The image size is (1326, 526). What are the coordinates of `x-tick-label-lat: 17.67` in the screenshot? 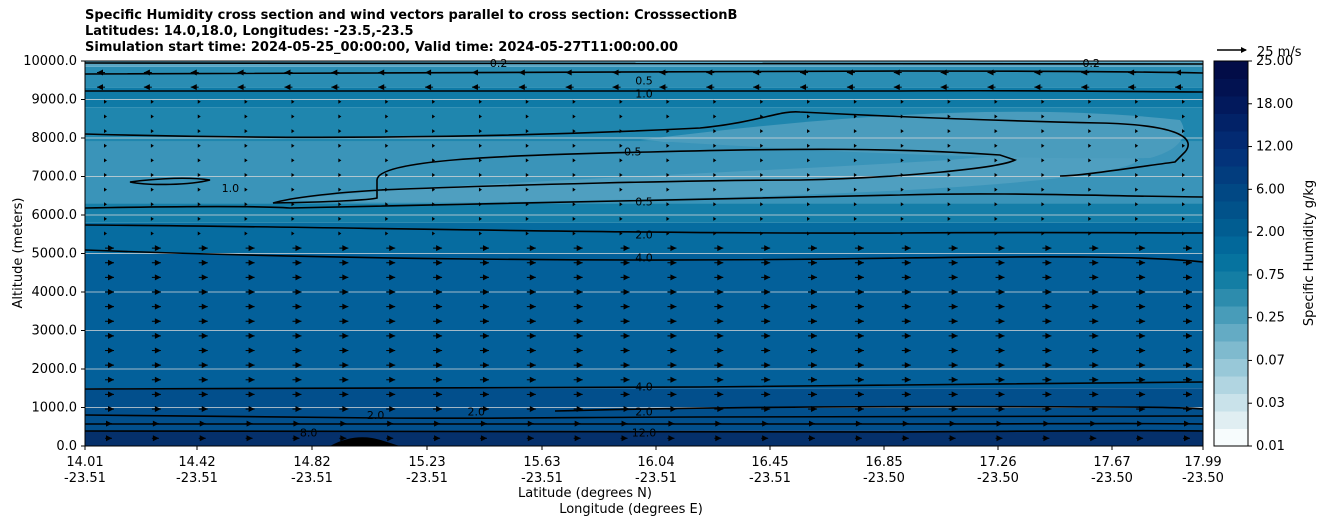 It's located at (1111, 462).